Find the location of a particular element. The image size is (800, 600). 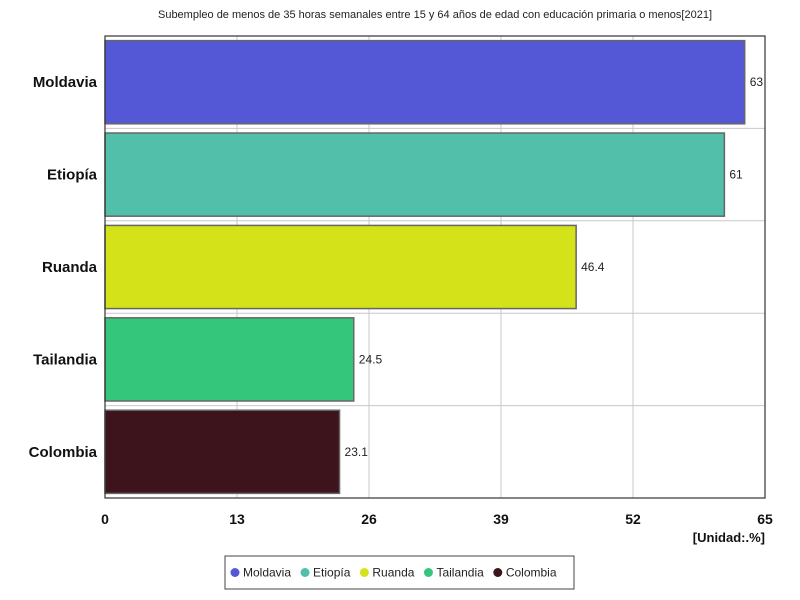

category-label: Colombia is located at coordinates (63, 452).